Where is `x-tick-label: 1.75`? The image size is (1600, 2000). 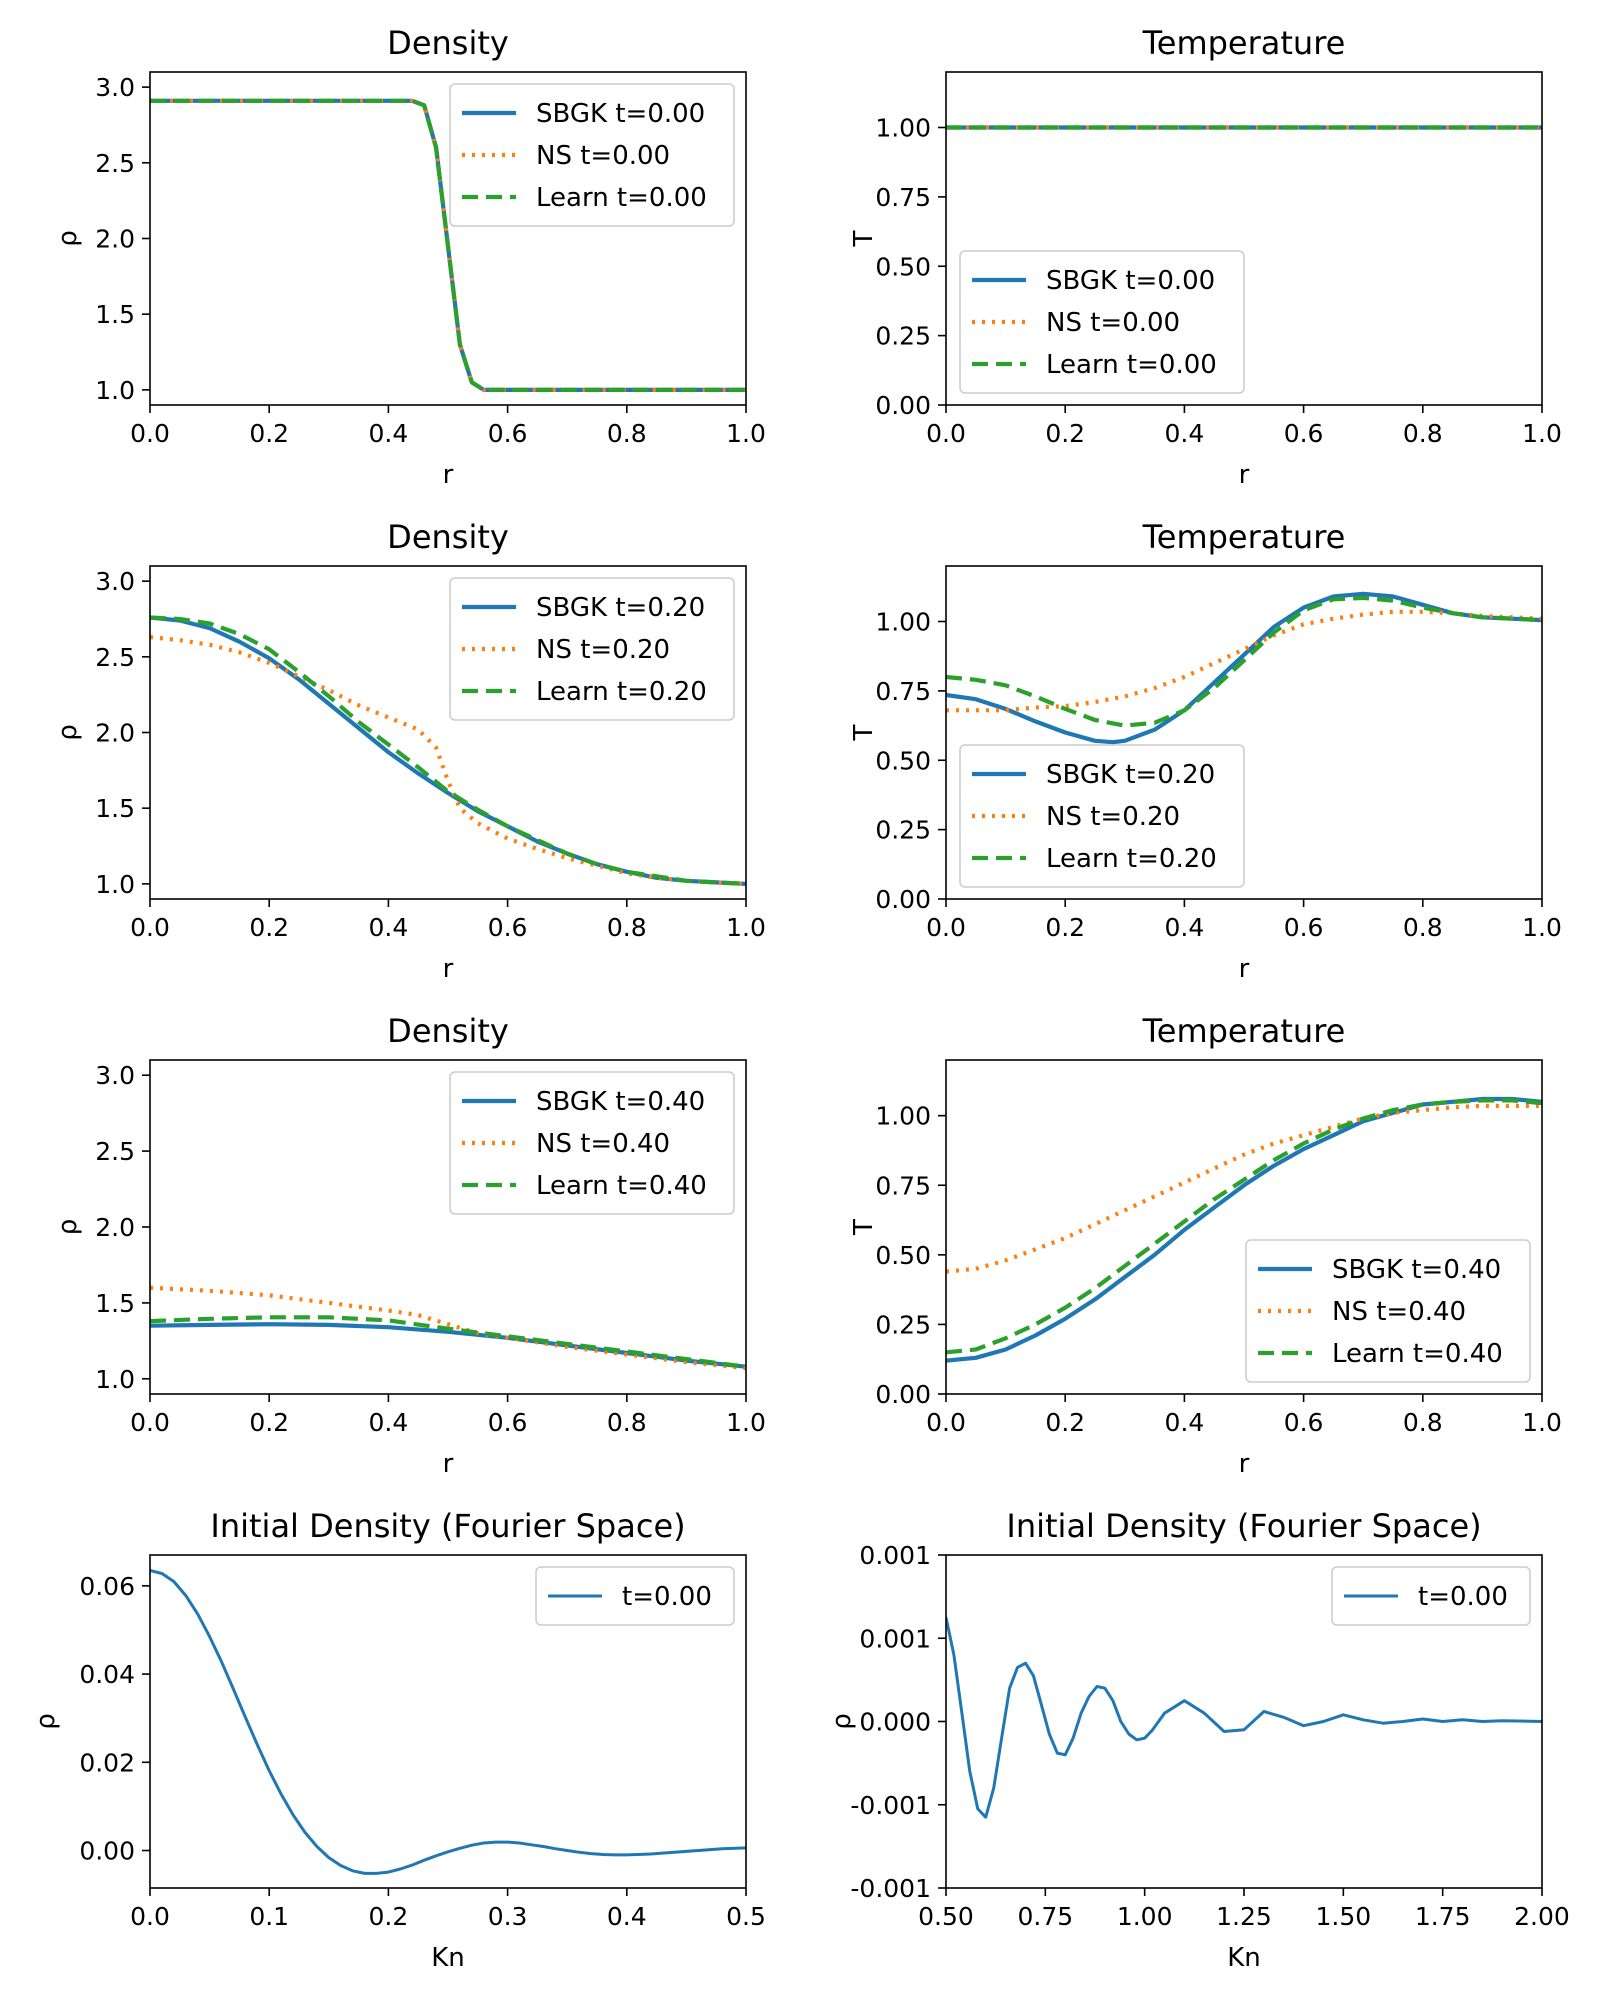
x-tick-label: 1.75 is located at coordinates (1443, 1916).